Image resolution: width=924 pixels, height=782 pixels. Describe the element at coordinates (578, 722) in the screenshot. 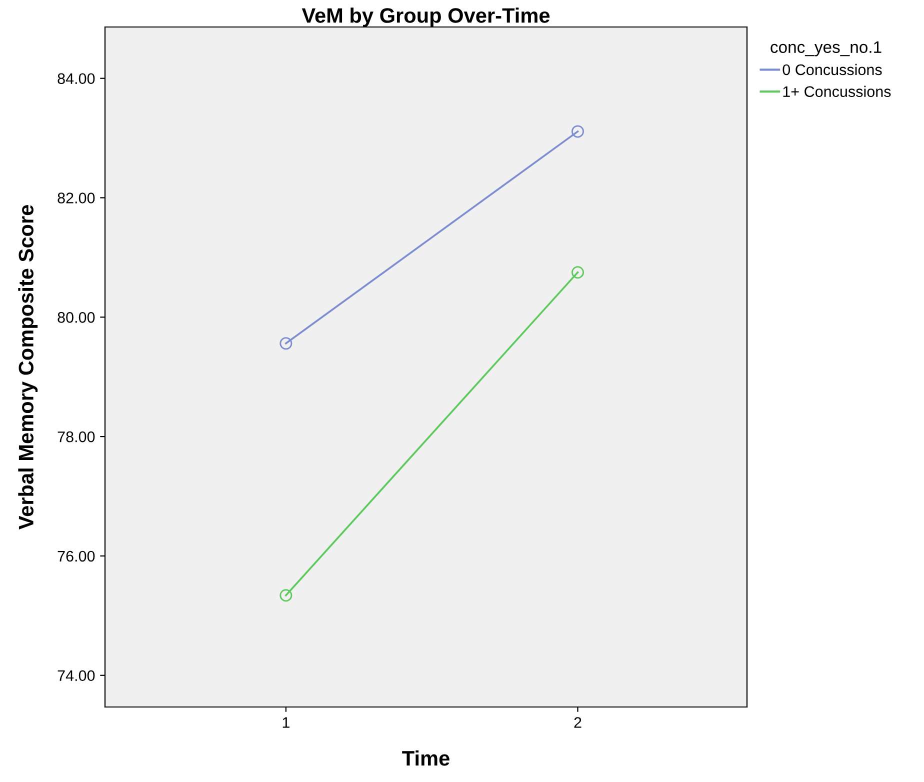

I see `x-tick-label: 2` at that location.